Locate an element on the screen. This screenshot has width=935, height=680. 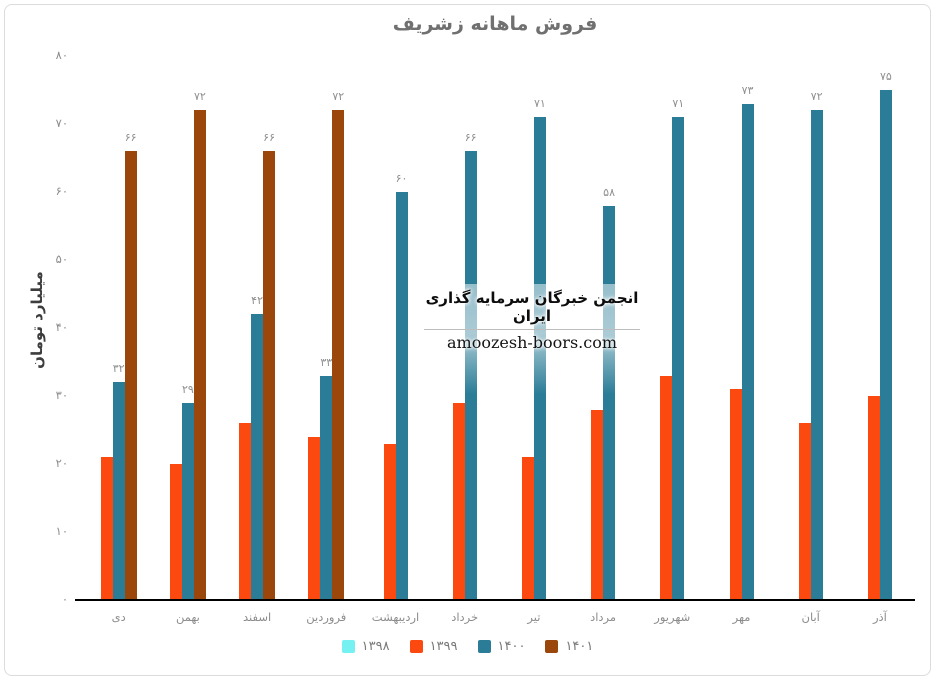
x-label-month-4: فروردین is located at coordinates (326, 617).